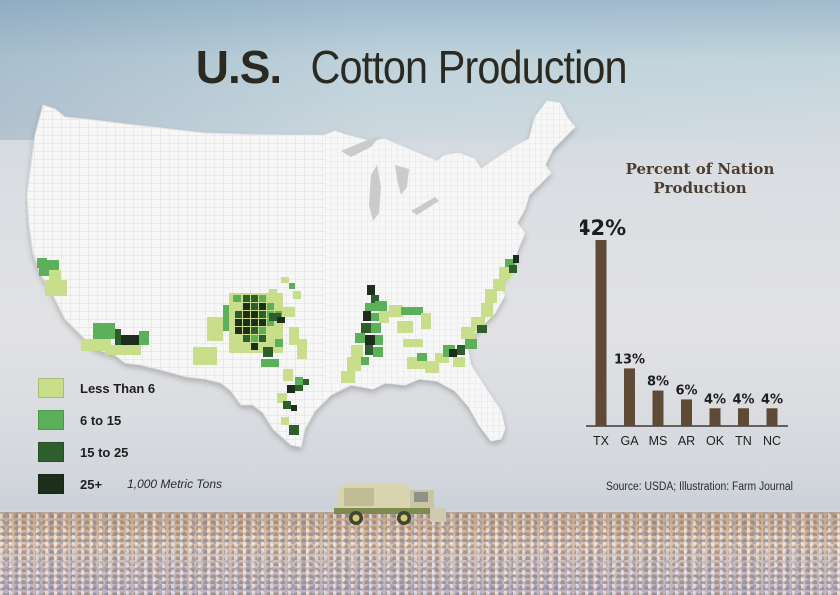  I want to click on lake-michigan, so click(375, 193).